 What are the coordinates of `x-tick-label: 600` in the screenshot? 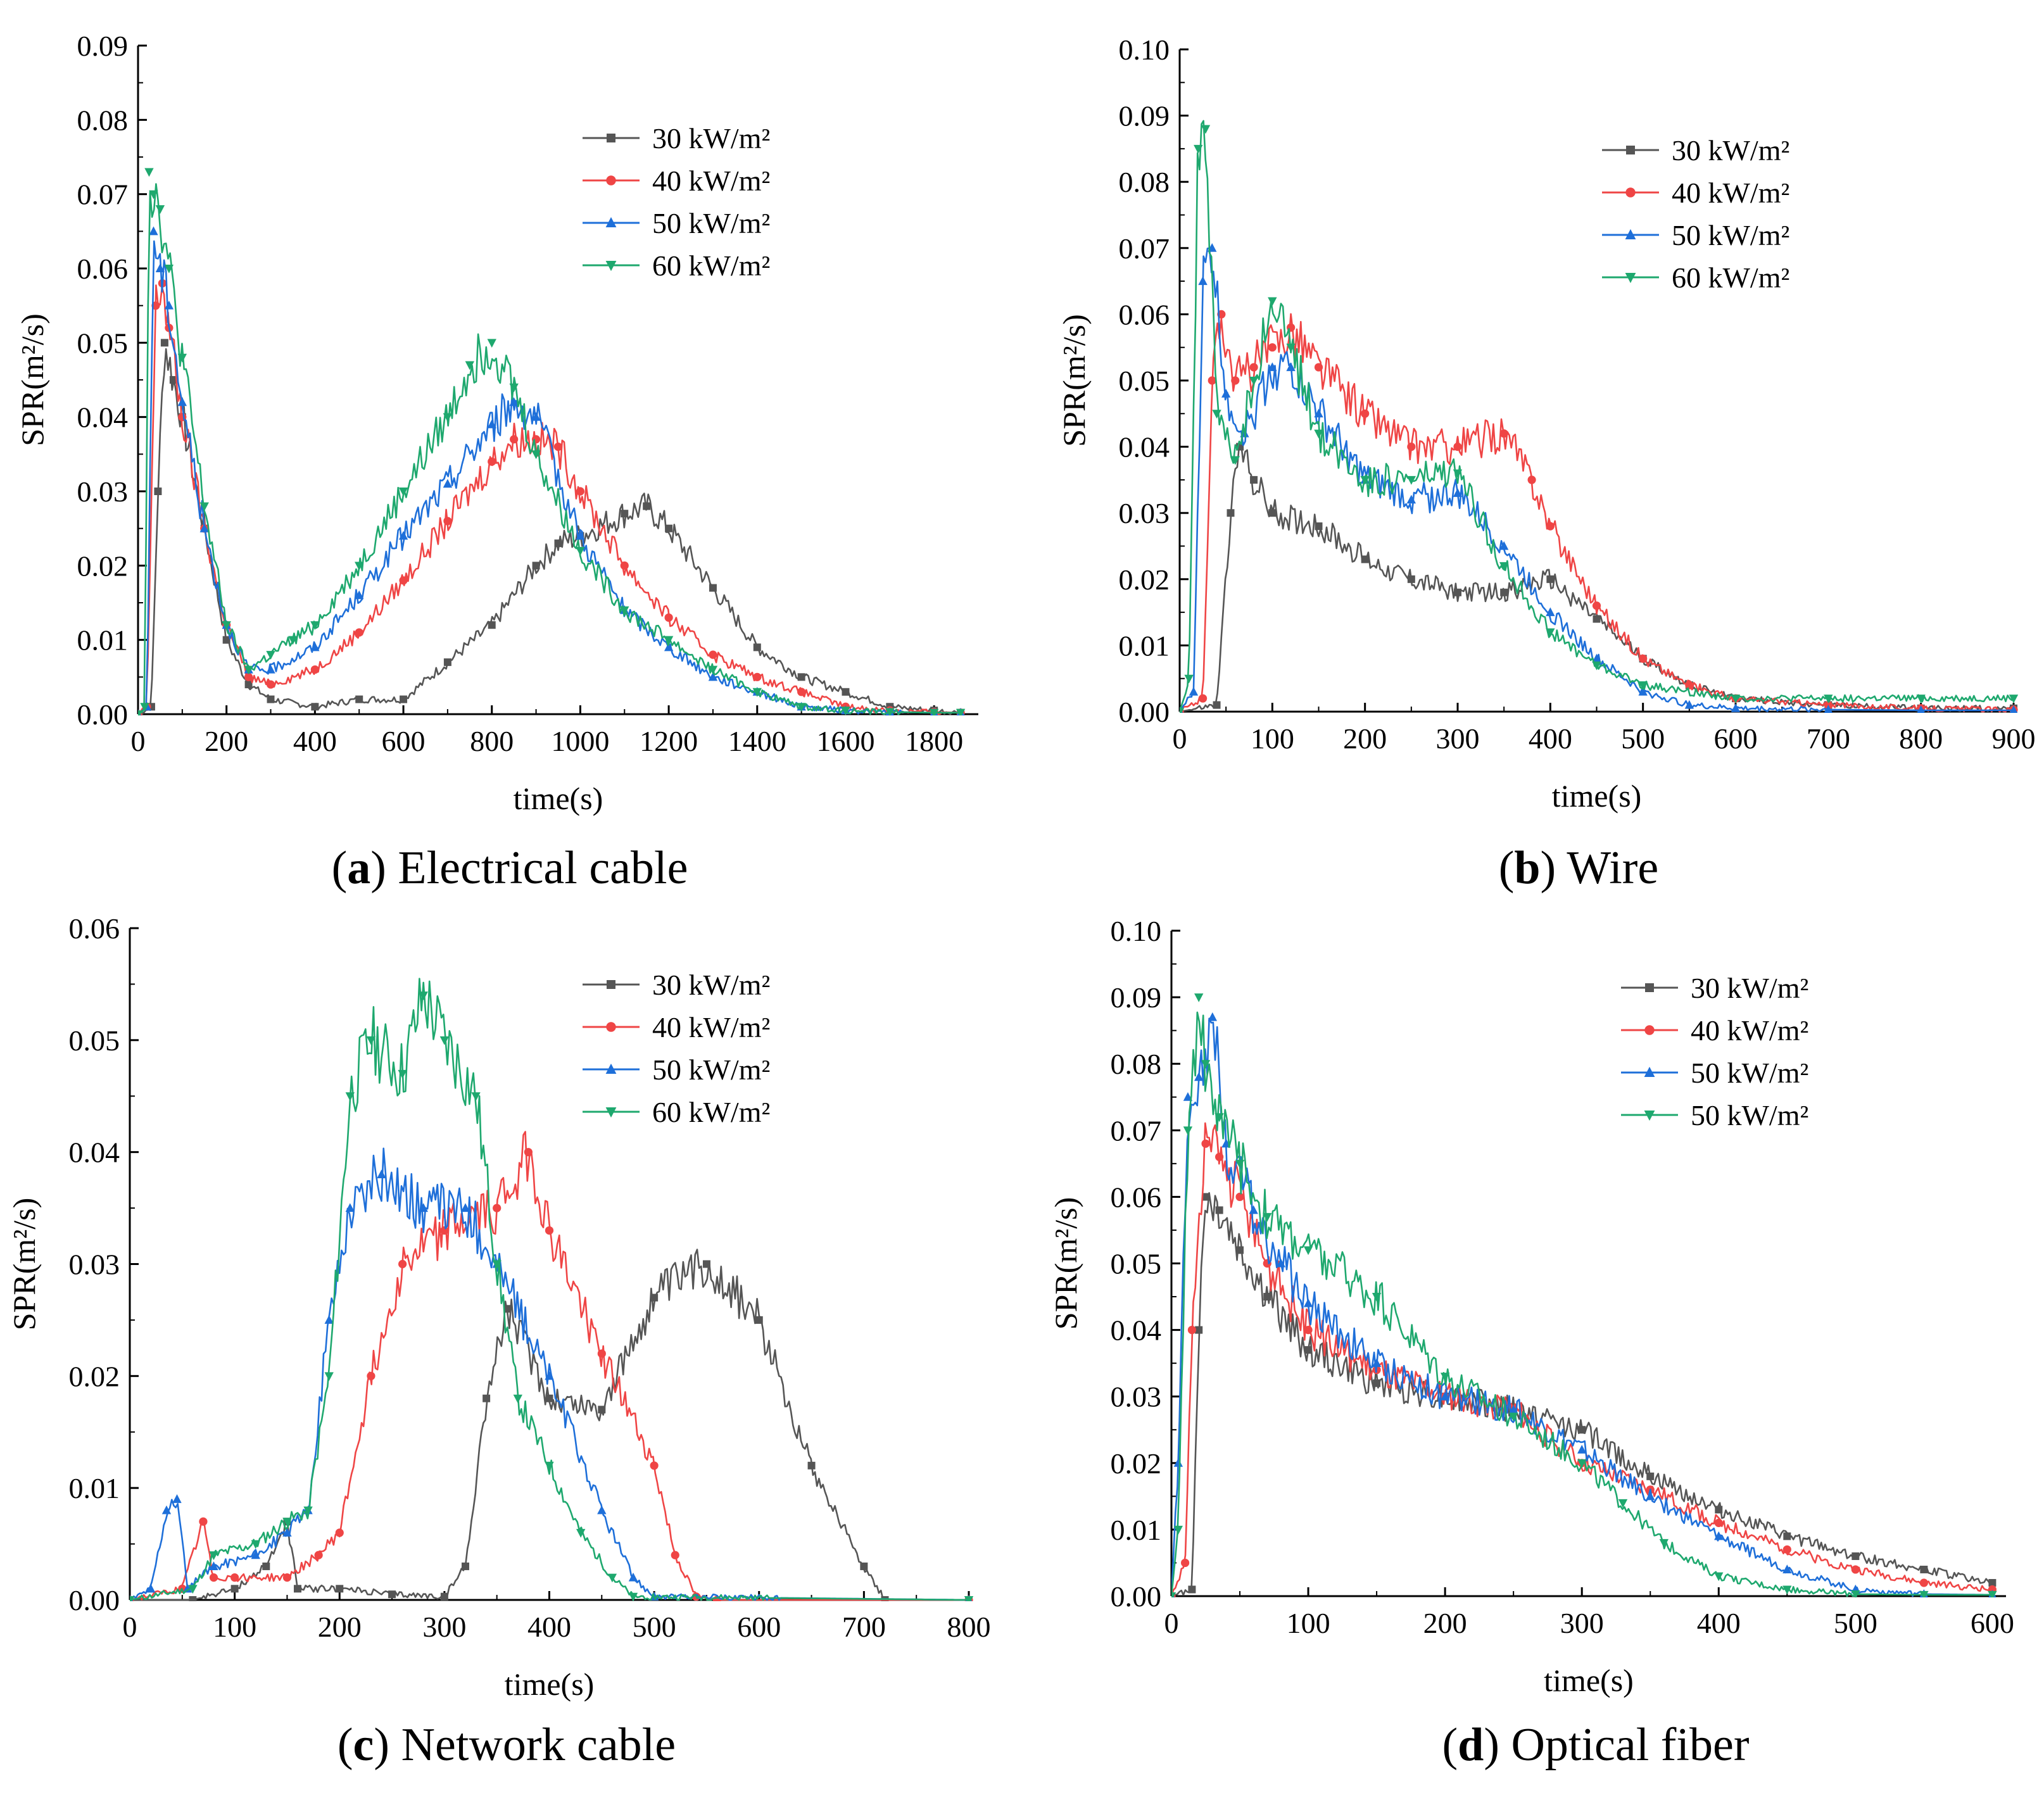 It's located at (404, 741).